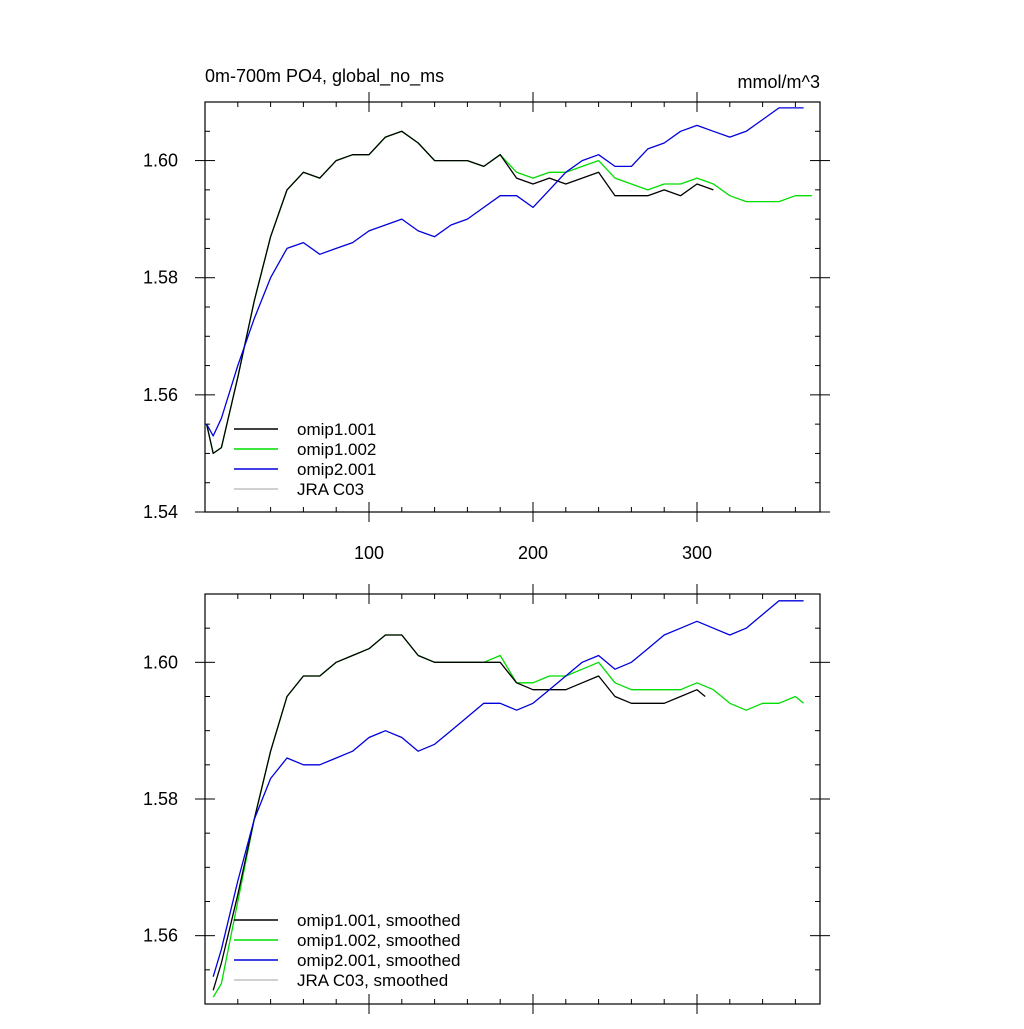 This screenshot has width=1024, height=1029. What do you see at coordinates (533, 553) in the screenshot?
I see `top-x-tick-label: 200` at bounding box center [533, 553].